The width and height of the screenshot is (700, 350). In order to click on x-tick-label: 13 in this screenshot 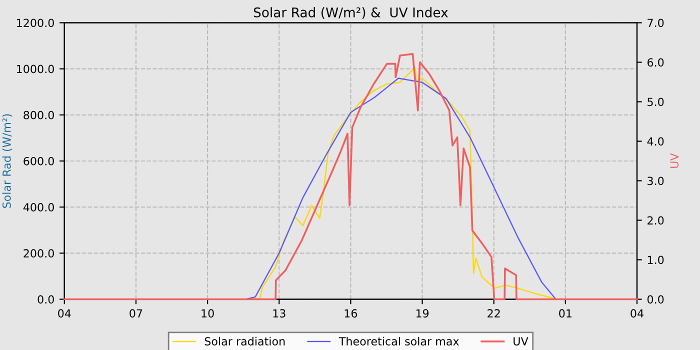, I will do `click(279, 313)`.